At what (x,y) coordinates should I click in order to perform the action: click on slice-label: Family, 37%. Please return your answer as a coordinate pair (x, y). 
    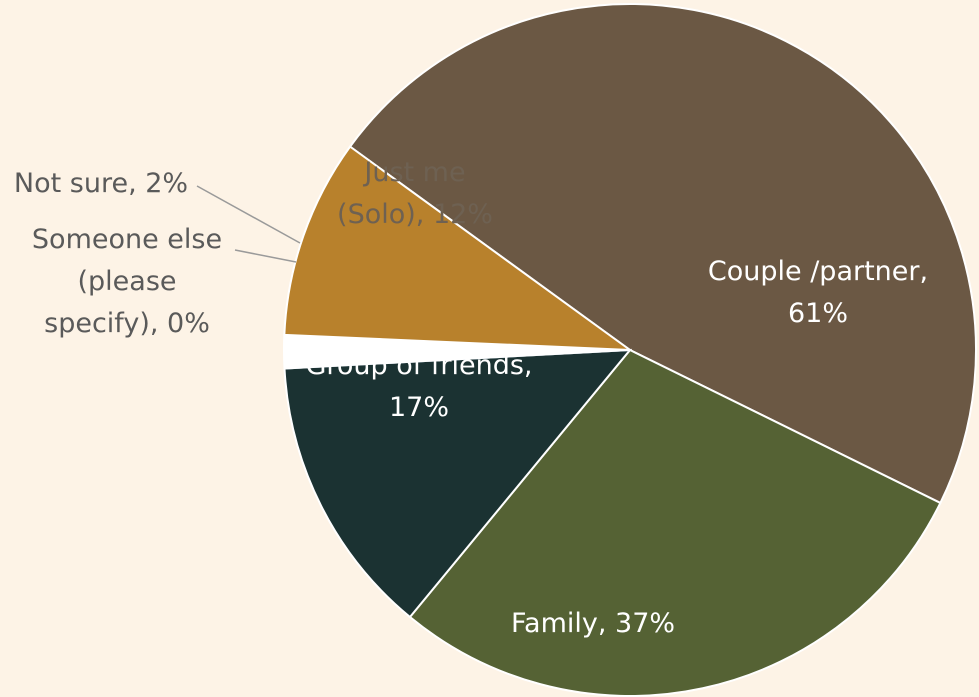
    Looking at the image, I should click on (593, 623).